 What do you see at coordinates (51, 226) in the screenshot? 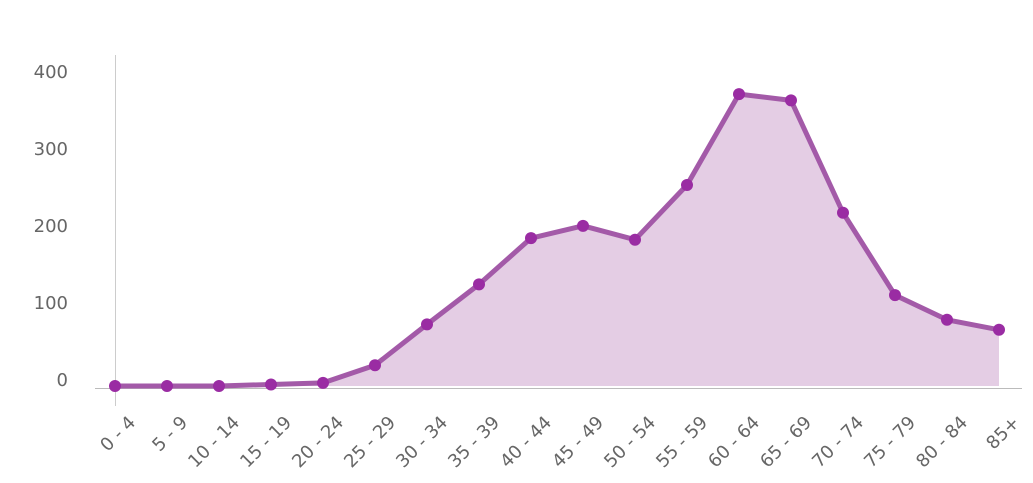
I see `y-tick-label: 200` at bounding box center [51, 226].